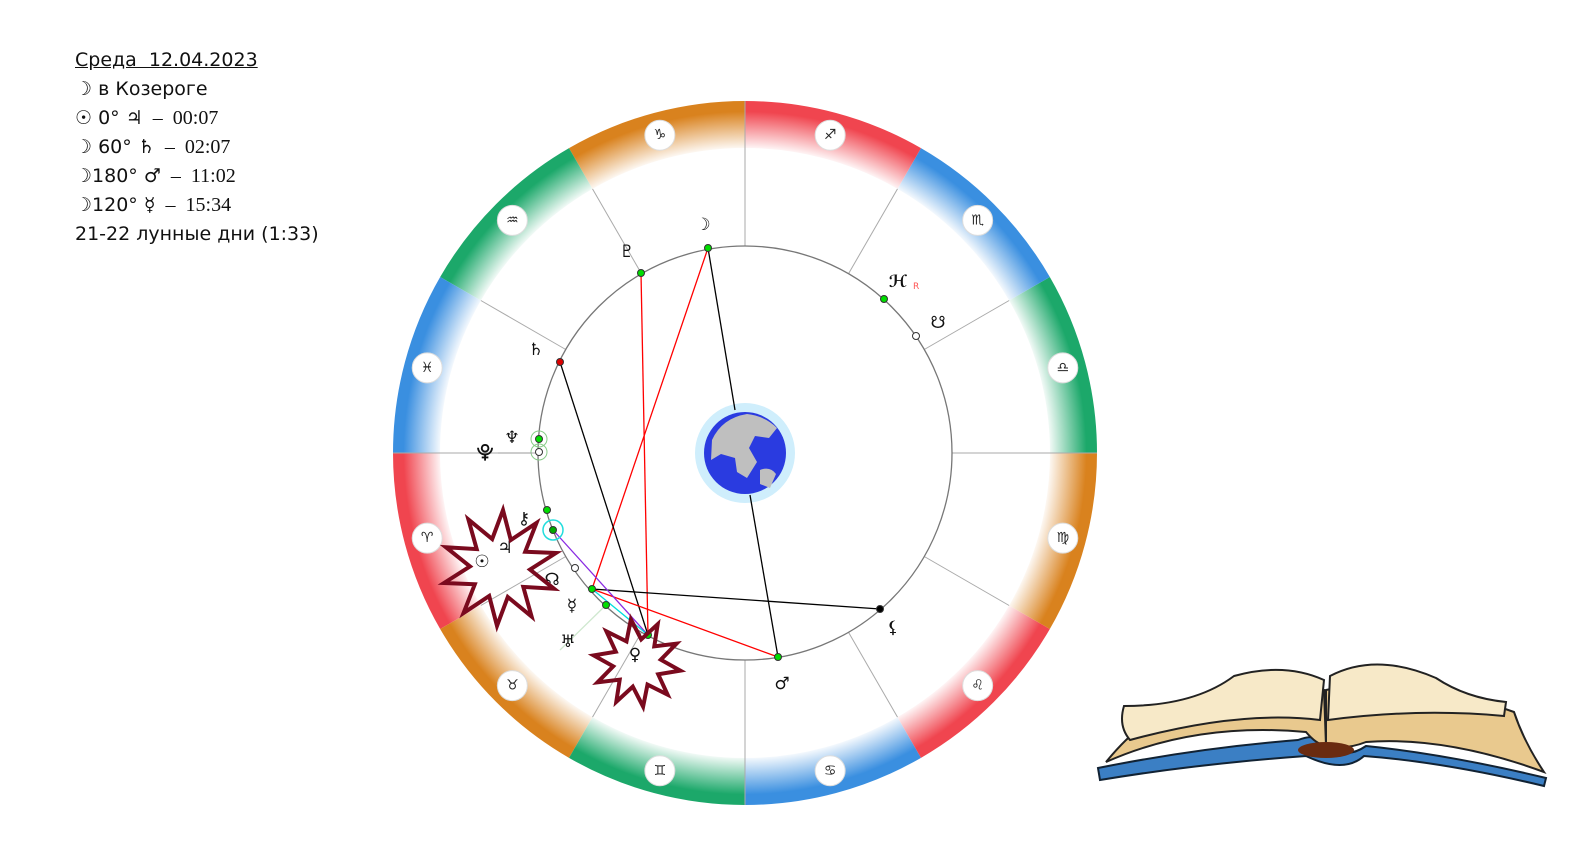 This screenshot has width=1583, height=853. I want to click on jupiter-icon: ♃, so click(504, 548).